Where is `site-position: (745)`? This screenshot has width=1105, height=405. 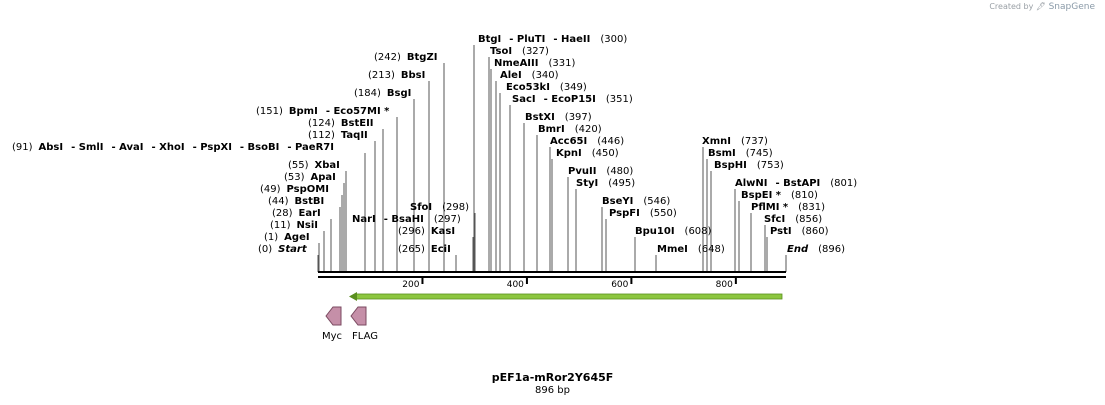
site-position: (745) is located at coordinates (759, 153).